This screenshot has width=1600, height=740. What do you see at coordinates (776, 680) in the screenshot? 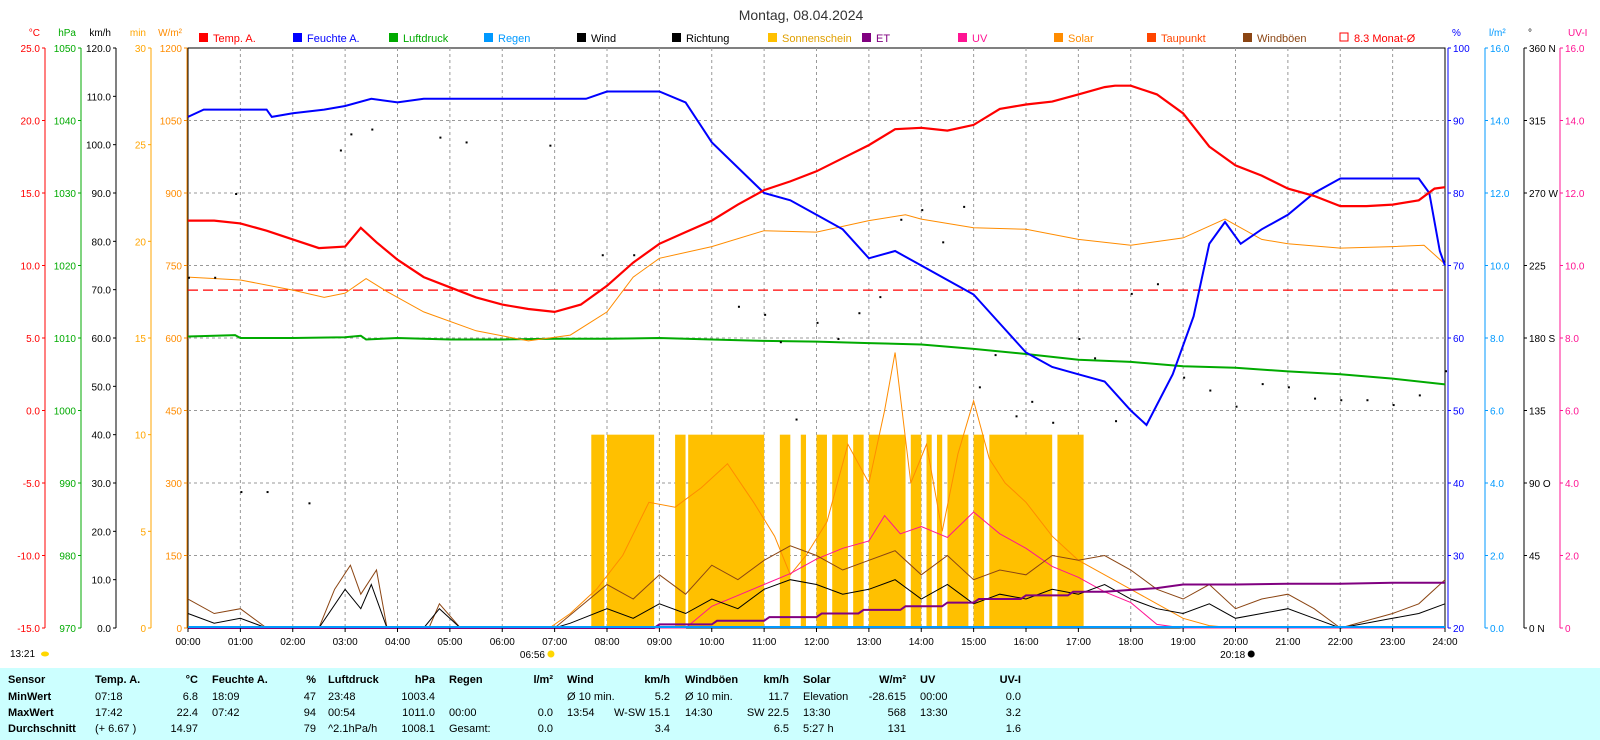
I see `stats-header-unit: km/h` at bounding box center [776, 680].